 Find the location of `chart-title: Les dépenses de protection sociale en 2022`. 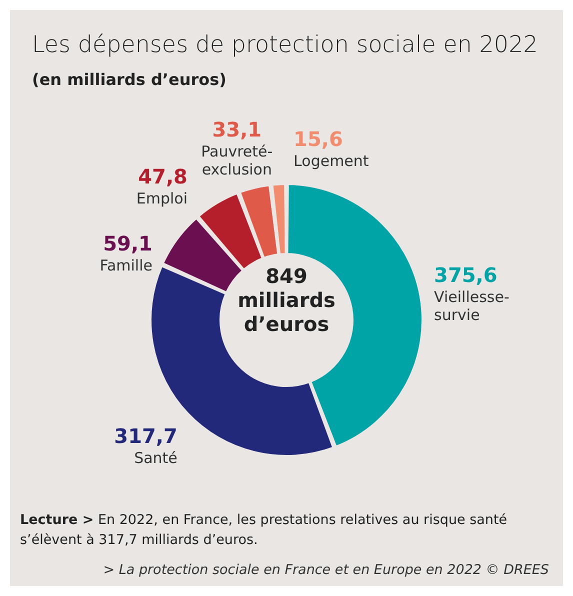

chart-title: Les dépenses de protection sociale en 2022 is located at coordinates (285, 45).